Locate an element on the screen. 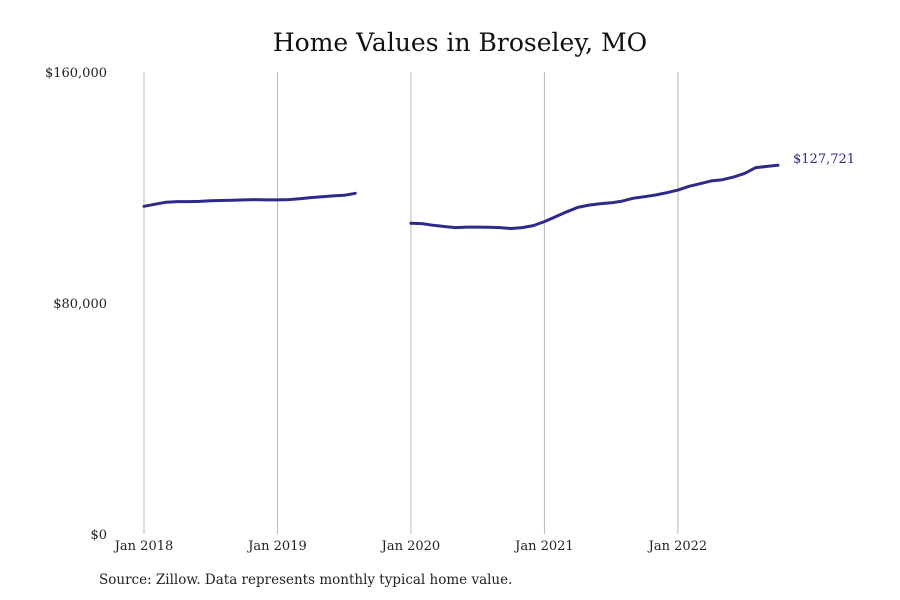 The height and width of the screenshot is (600, 900). x-axis-ticks: Jan 2018 Jan 2019 Jan 2020 Jan 2021 Jan 2022 is located at coordinates (410, 546).